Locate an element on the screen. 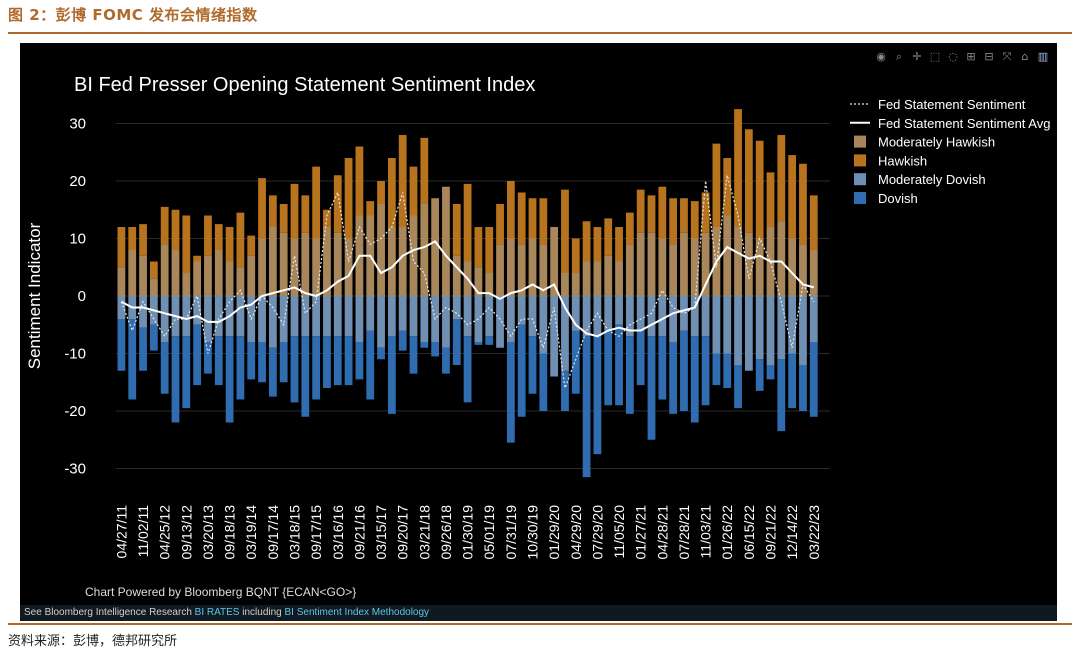 This screenshot has height=651, width=1080. x-tick-label: 07/31/19 is located at coordinates (511, 532).